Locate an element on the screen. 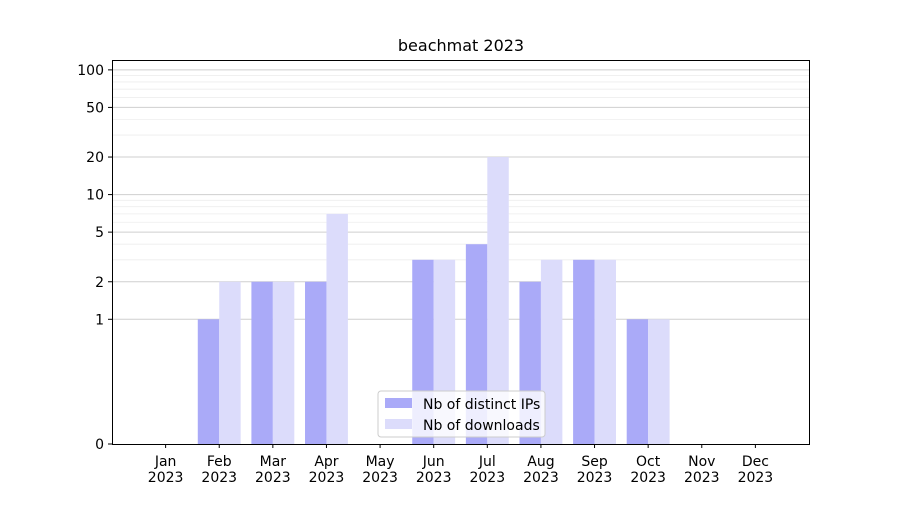 This screenshot has height=505, width=900. y-tick-label: 2 is located at coordinates (99, 283).